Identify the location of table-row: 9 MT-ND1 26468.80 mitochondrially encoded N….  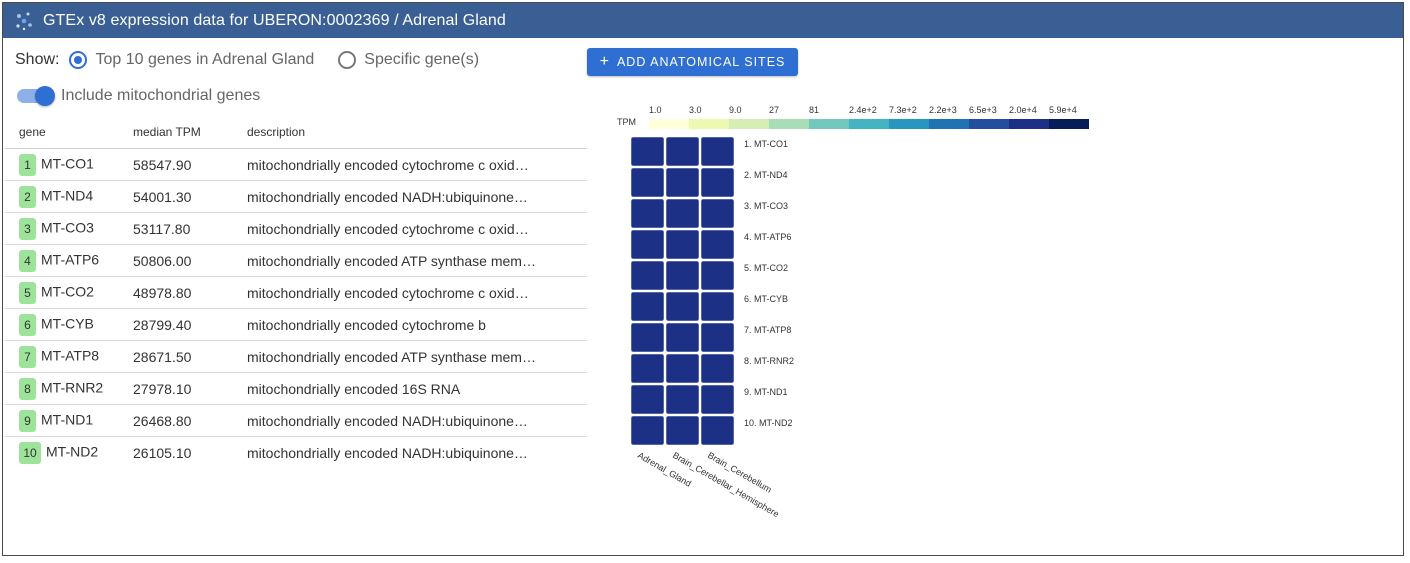
(296, 420).